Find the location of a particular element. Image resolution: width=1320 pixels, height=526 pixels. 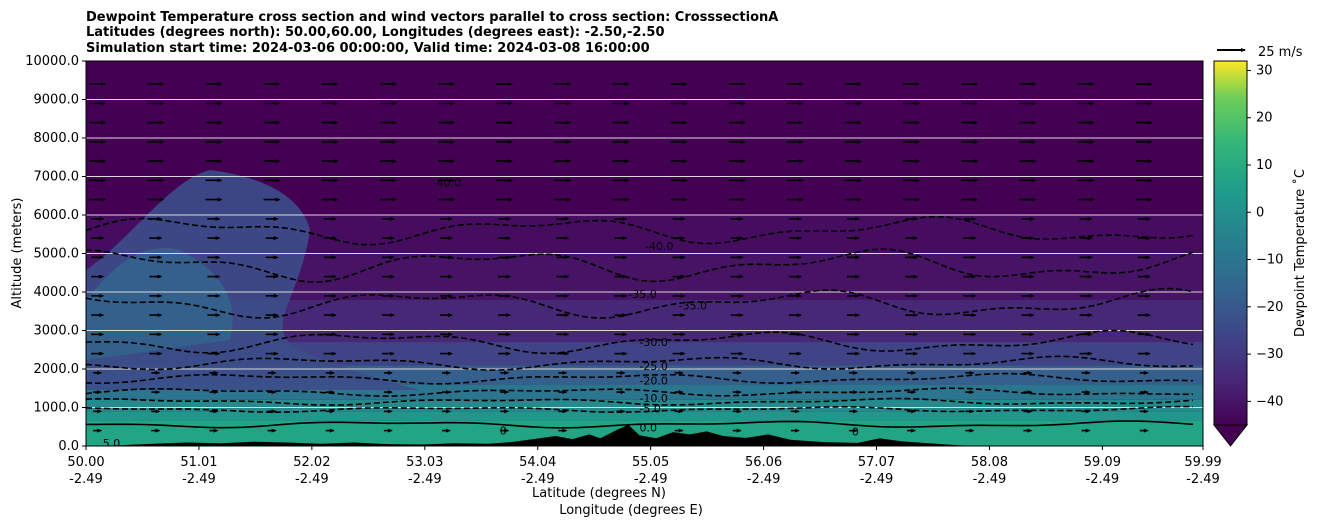

y-tick-label: 8000.0 is located at coordinates (57, 138).